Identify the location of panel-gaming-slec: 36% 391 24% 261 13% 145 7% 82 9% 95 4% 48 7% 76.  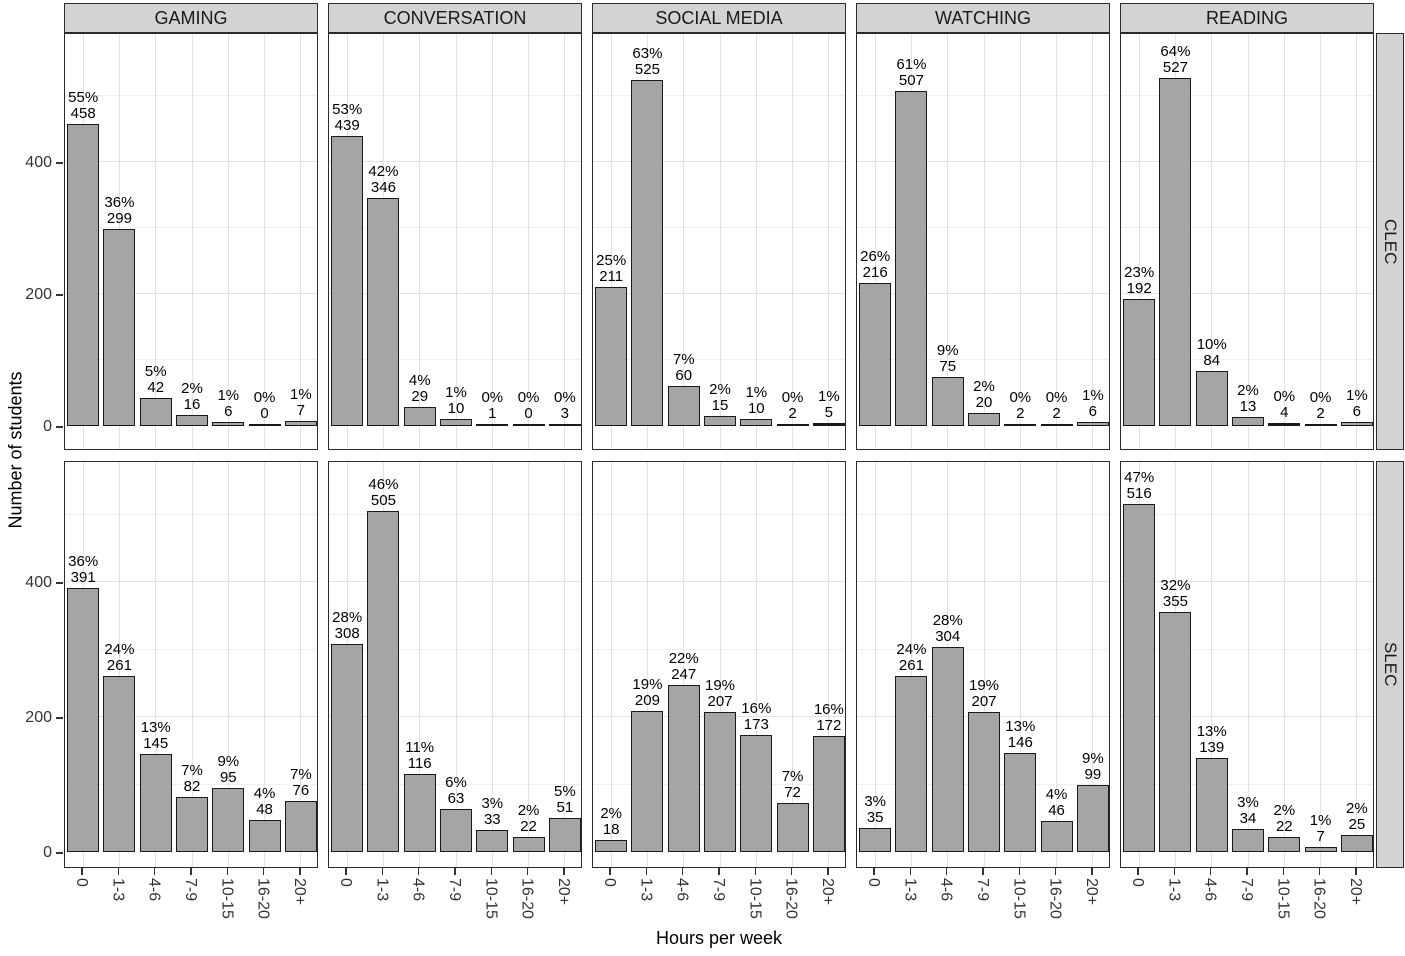
(191, 664).